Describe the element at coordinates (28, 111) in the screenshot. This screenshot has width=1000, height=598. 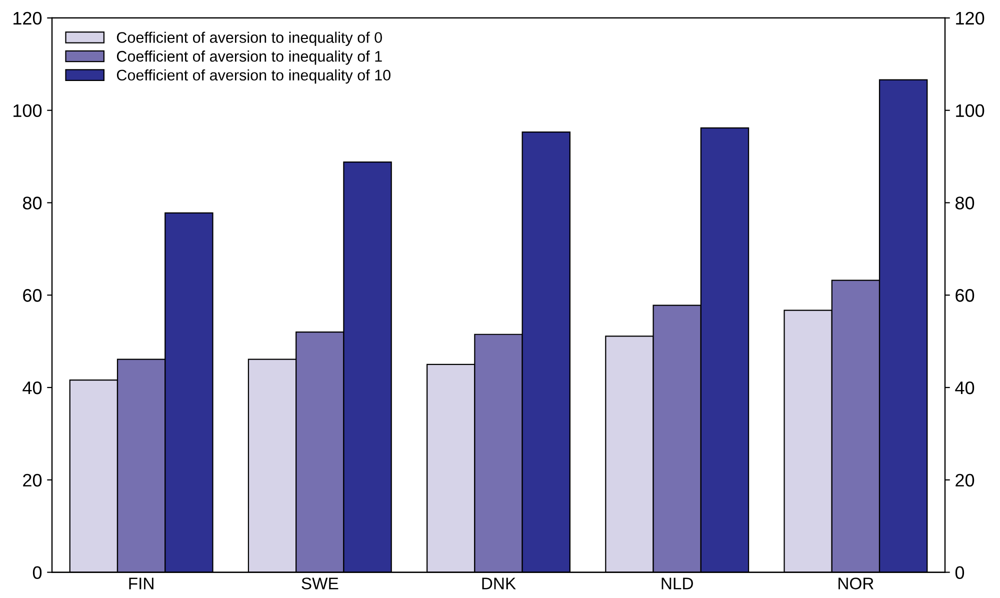
I see `y-tick-label: 100` at that location.